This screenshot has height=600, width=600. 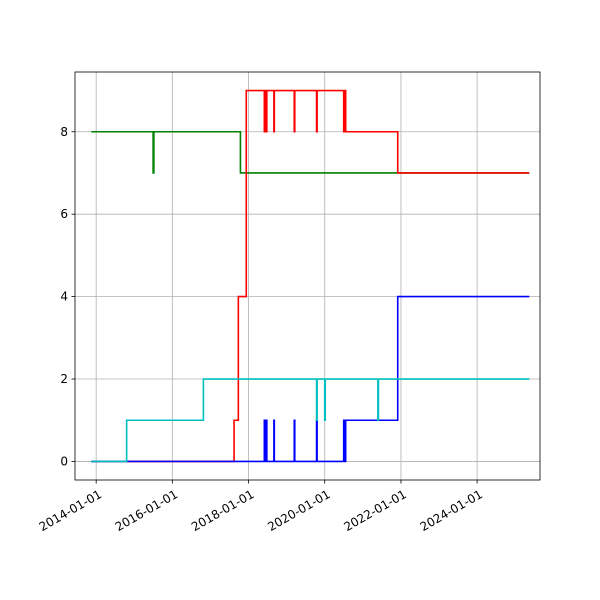 I want to click on y-tick-label: 8, so click(x=64, y=132).